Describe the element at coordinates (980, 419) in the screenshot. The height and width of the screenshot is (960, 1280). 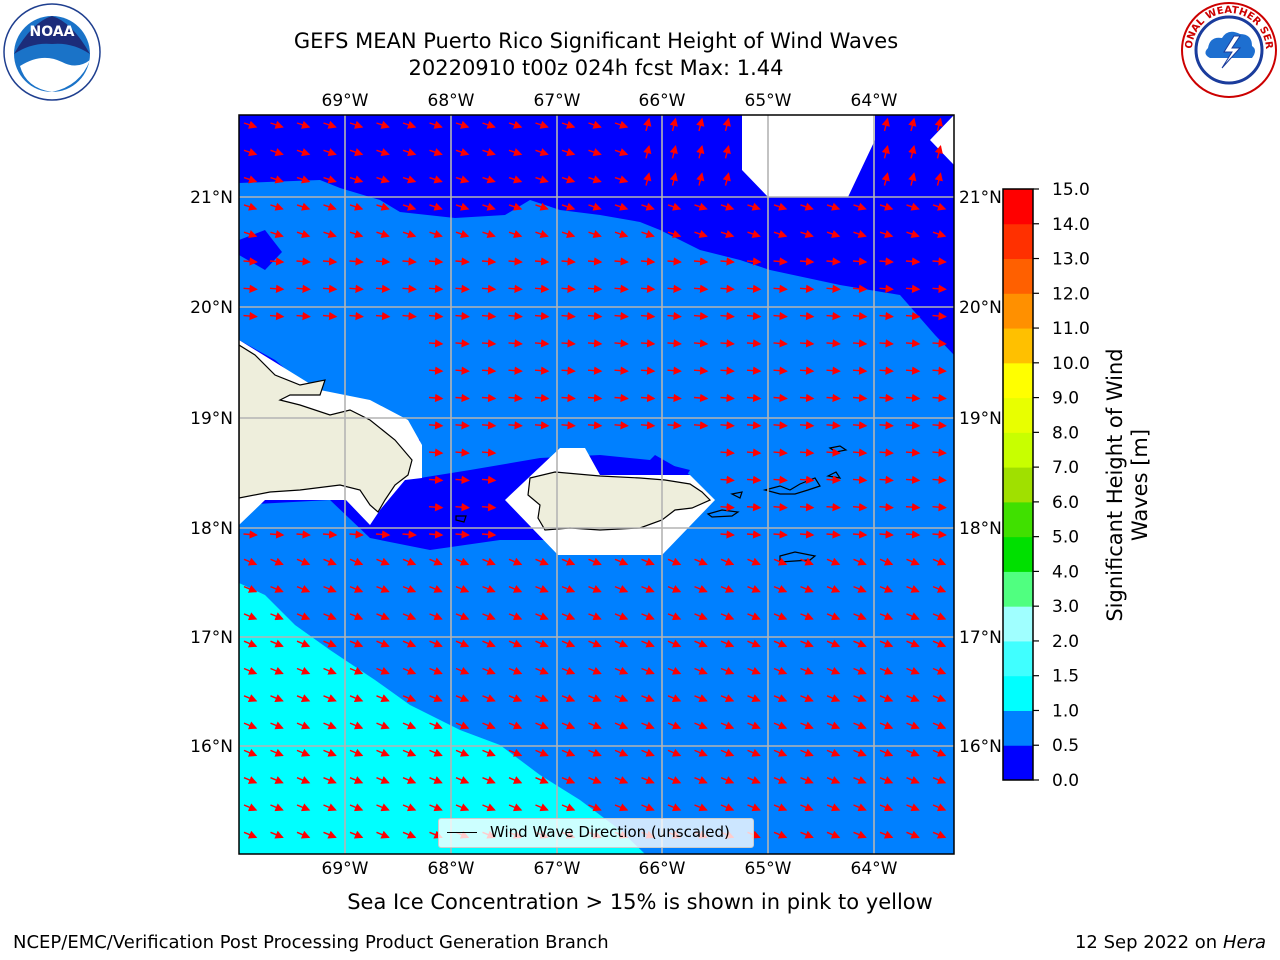
I see `lat-label: 19°N` at that location.